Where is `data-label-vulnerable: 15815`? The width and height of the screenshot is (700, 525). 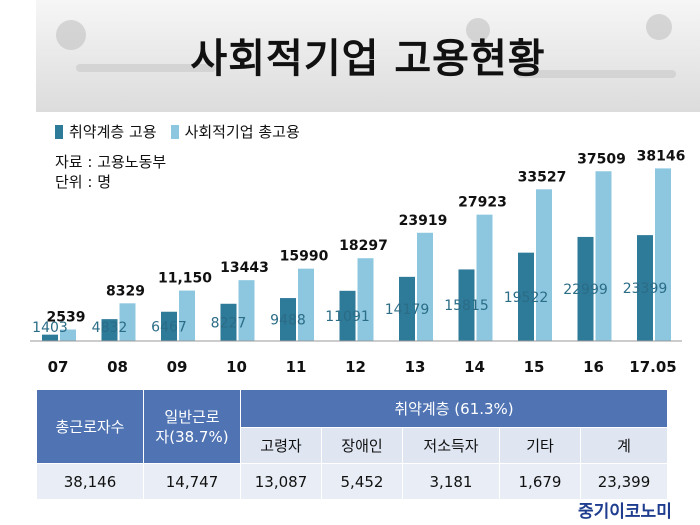
data-label-vulnerable: 15815 is located at coordinates (466, 306).